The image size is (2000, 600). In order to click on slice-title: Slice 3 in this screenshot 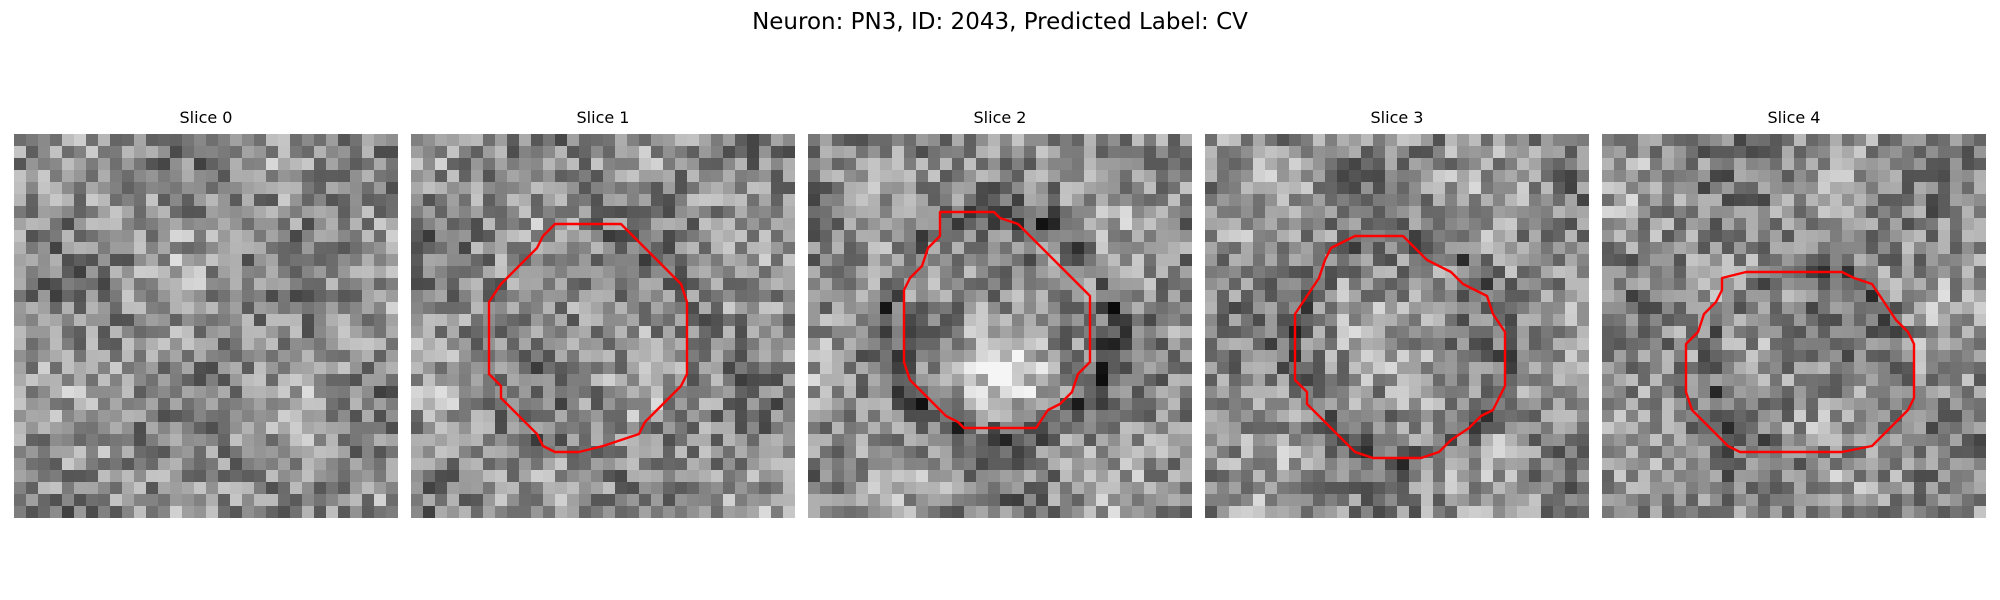, I will do `click(1397, 117)`.